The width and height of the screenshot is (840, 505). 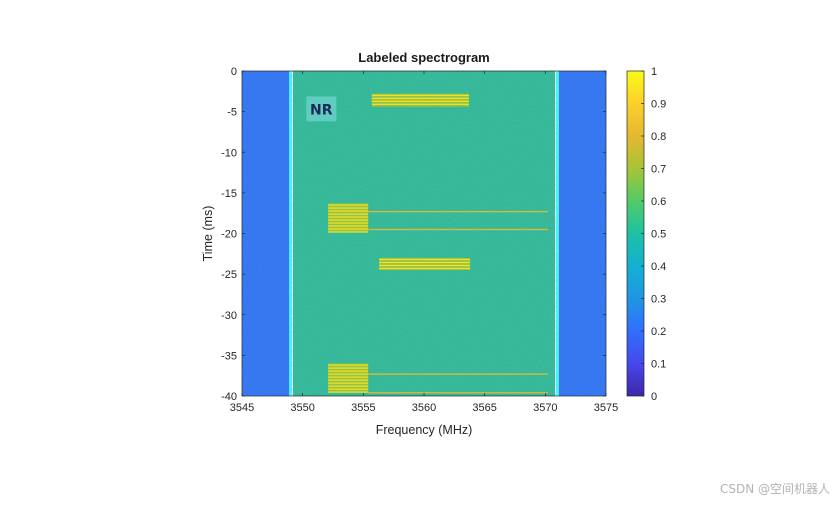 What do you see at coordinates (234, 72) in the screenshot?
I see `y-tick-label: 0` at bounding box center [234, 72].